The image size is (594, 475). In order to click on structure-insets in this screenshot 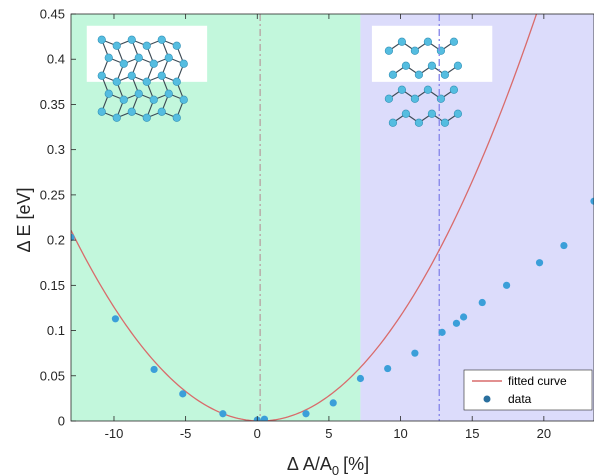, I will do `click(289, 76)`.